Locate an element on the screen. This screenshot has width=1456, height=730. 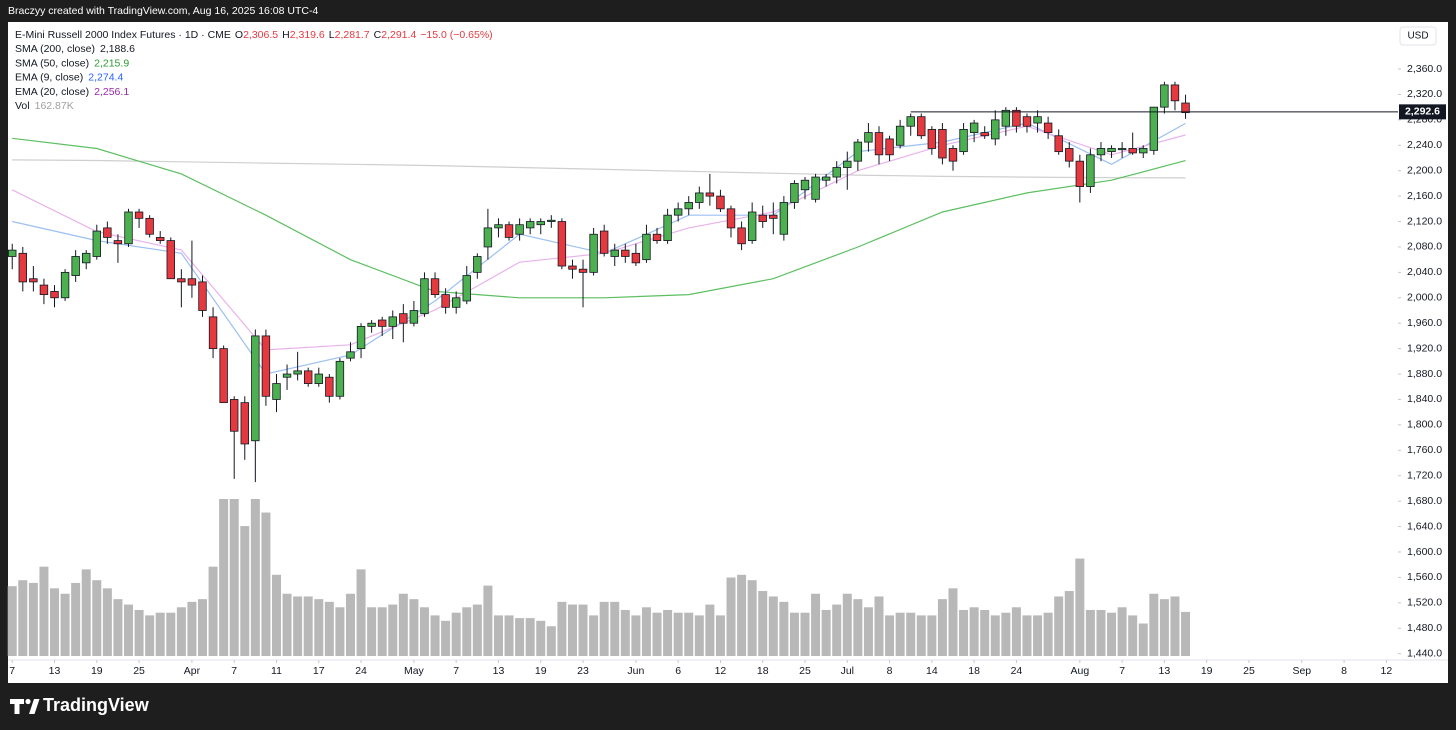
indicator-line is located at coordinates (599, 169).